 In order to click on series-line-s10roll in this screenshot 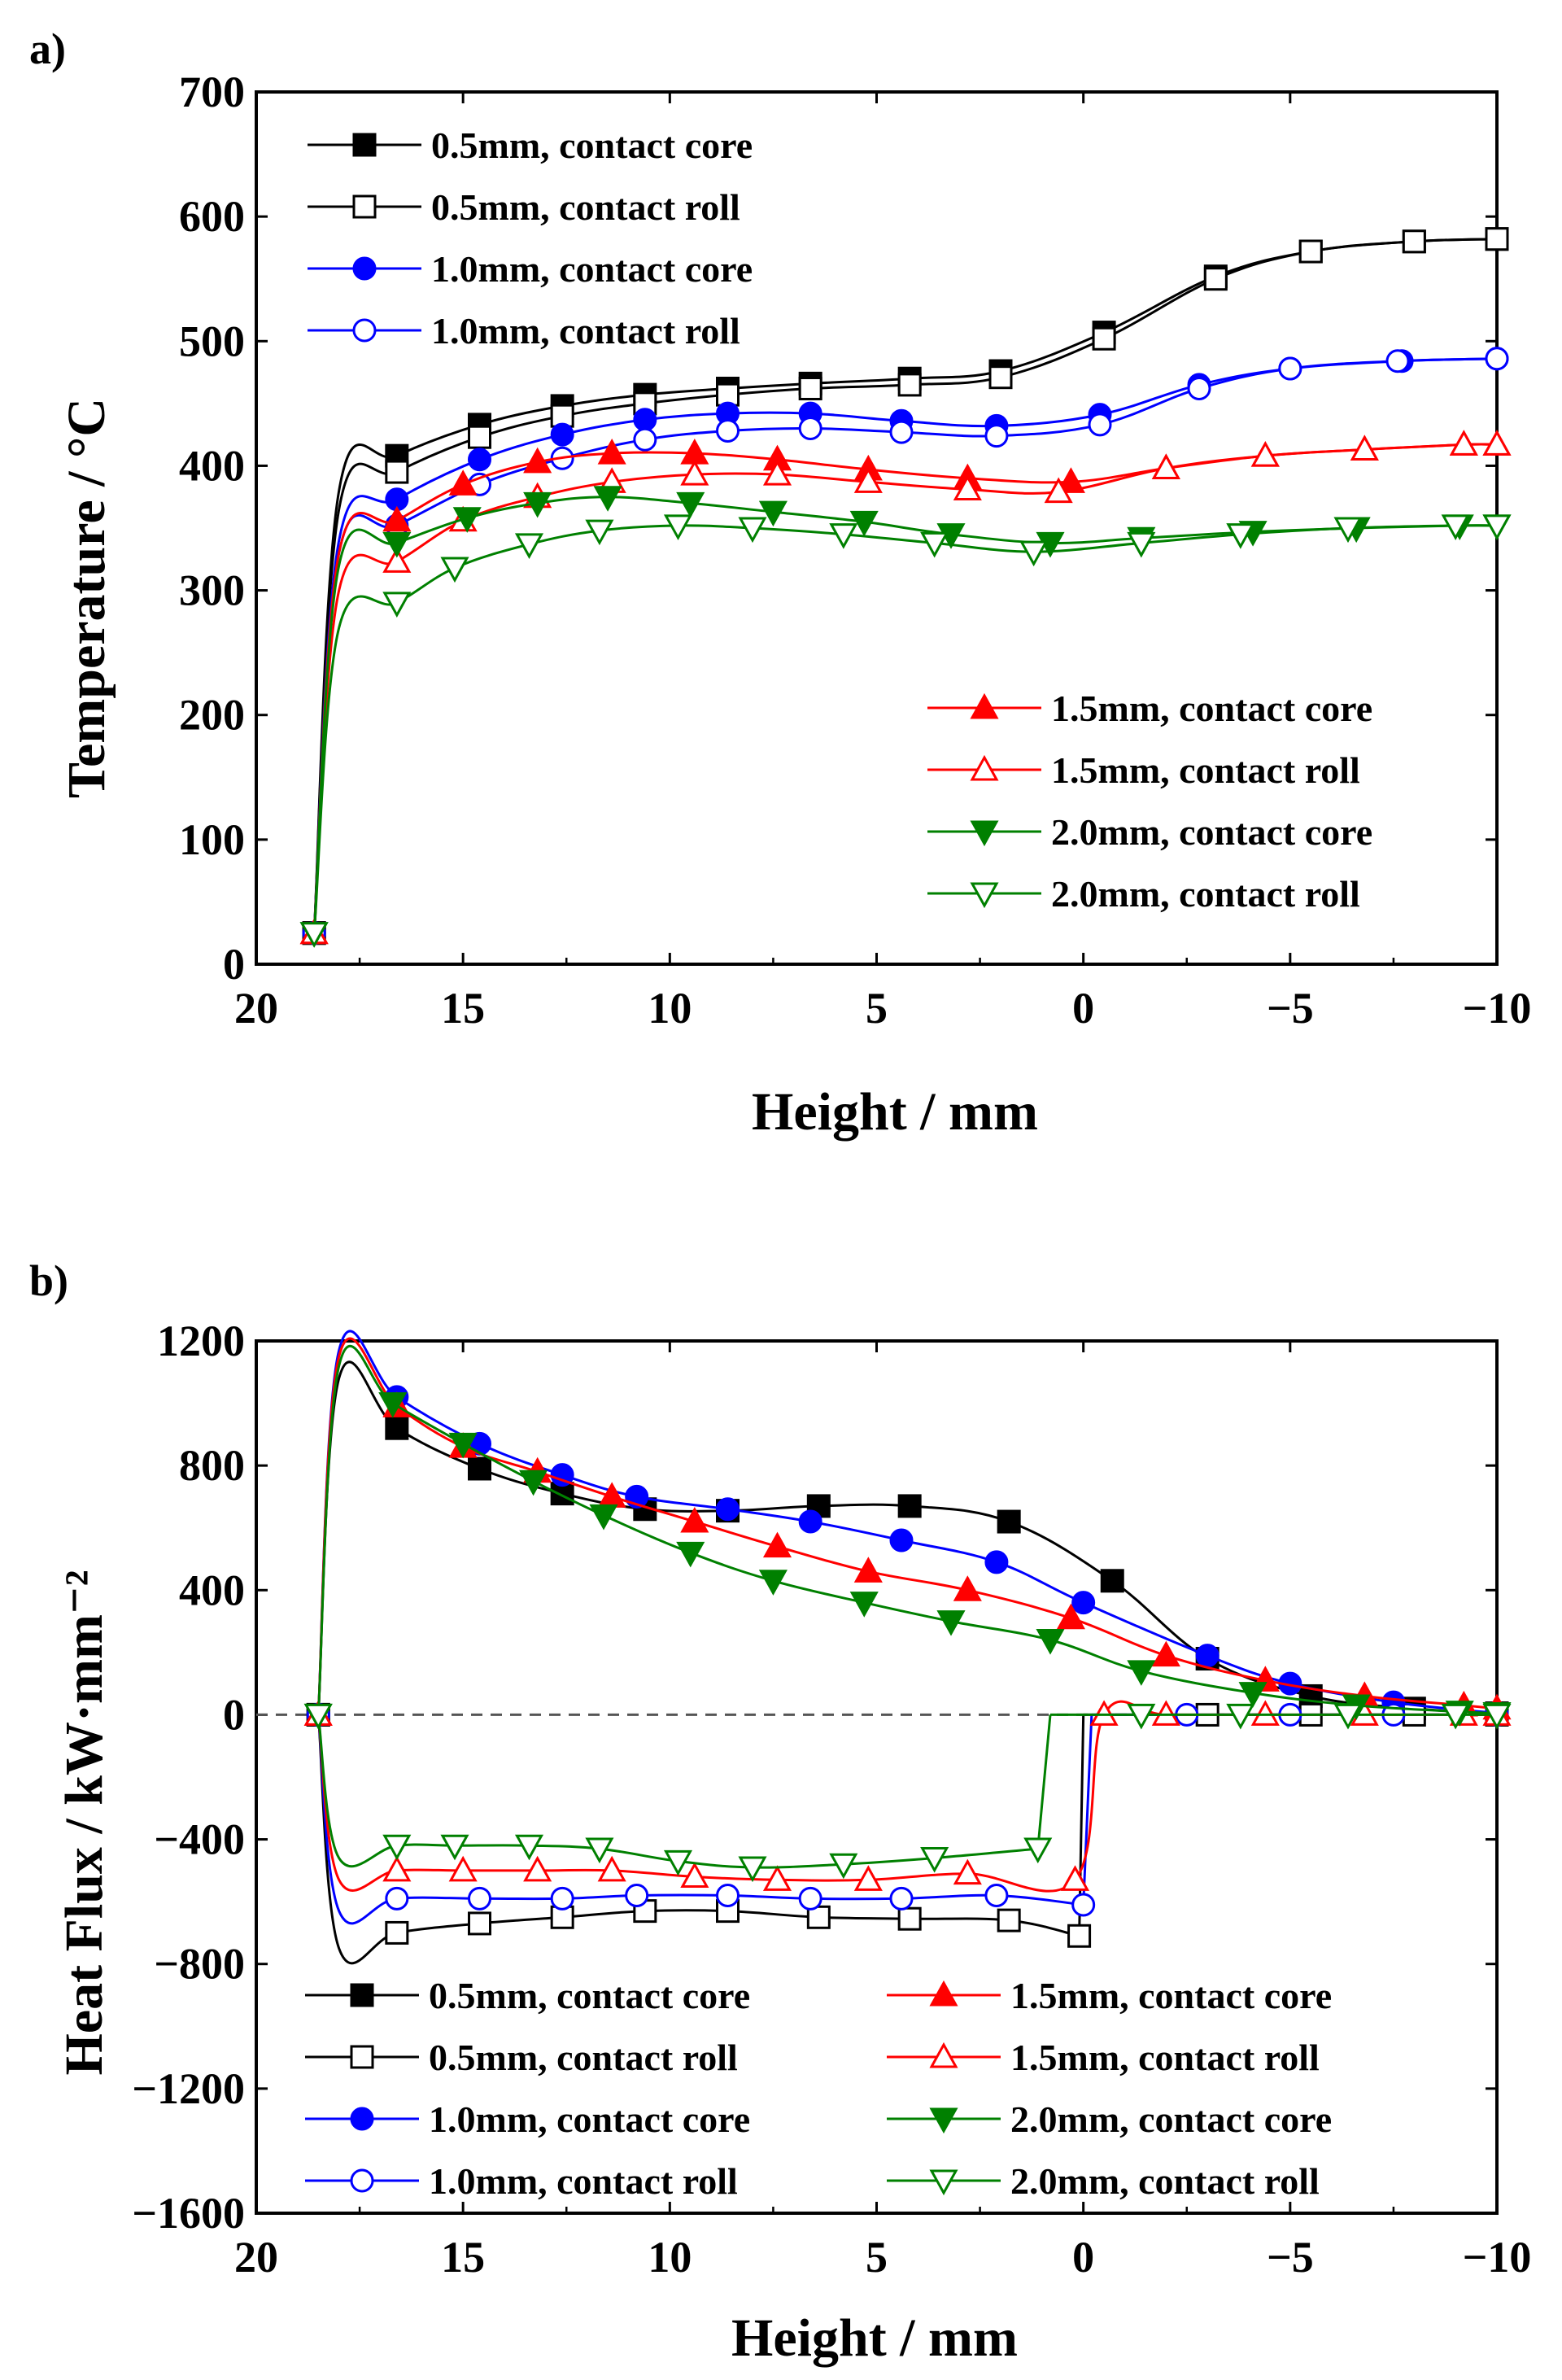, I will do `click(700, 1820)`.